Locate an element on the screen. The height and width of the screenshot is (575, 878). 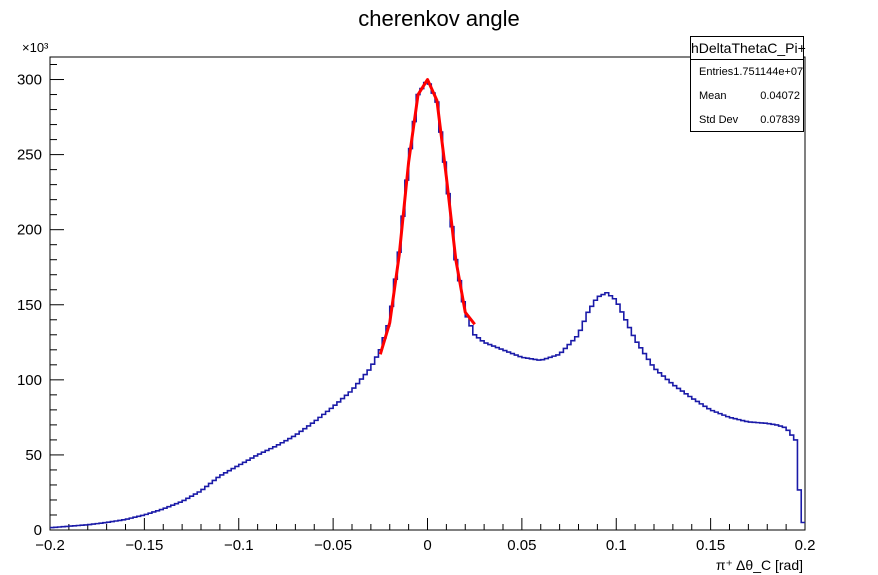
stats-stddev-label: Std Dev is located at coordinates (719, 120).